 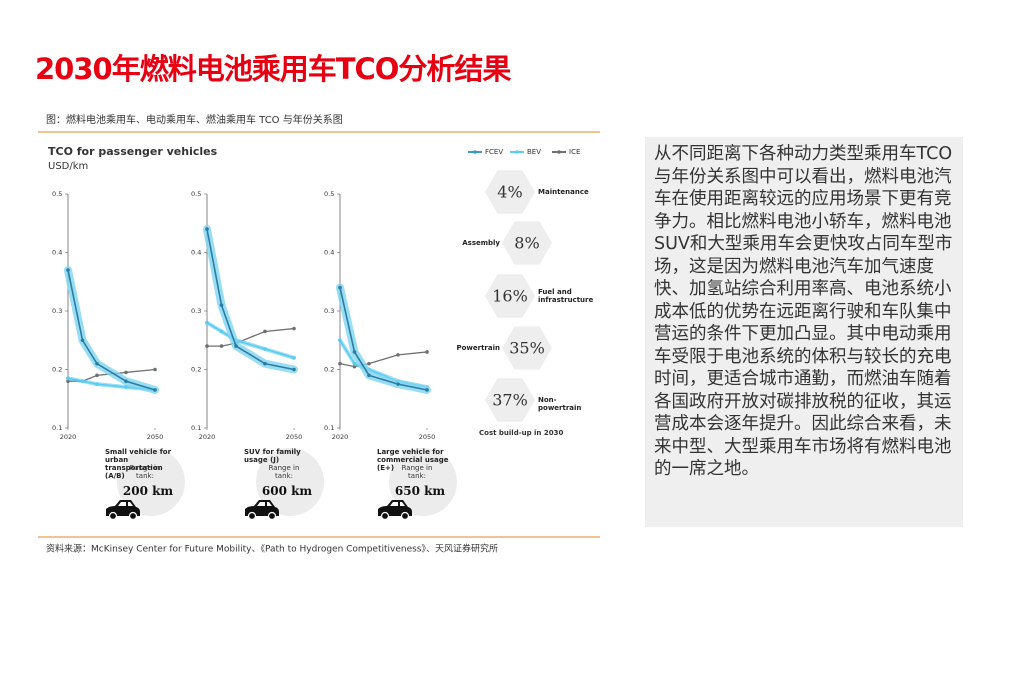 I want to click on legend-label: FCEV, so click(x=494, y=152).